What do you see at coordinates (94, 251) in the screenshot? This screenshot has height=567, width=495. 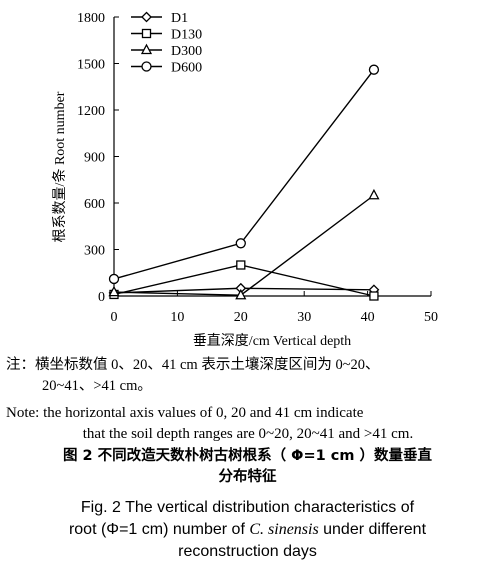 I see `y-tick-label: 300` at bounding box center [94, 251].